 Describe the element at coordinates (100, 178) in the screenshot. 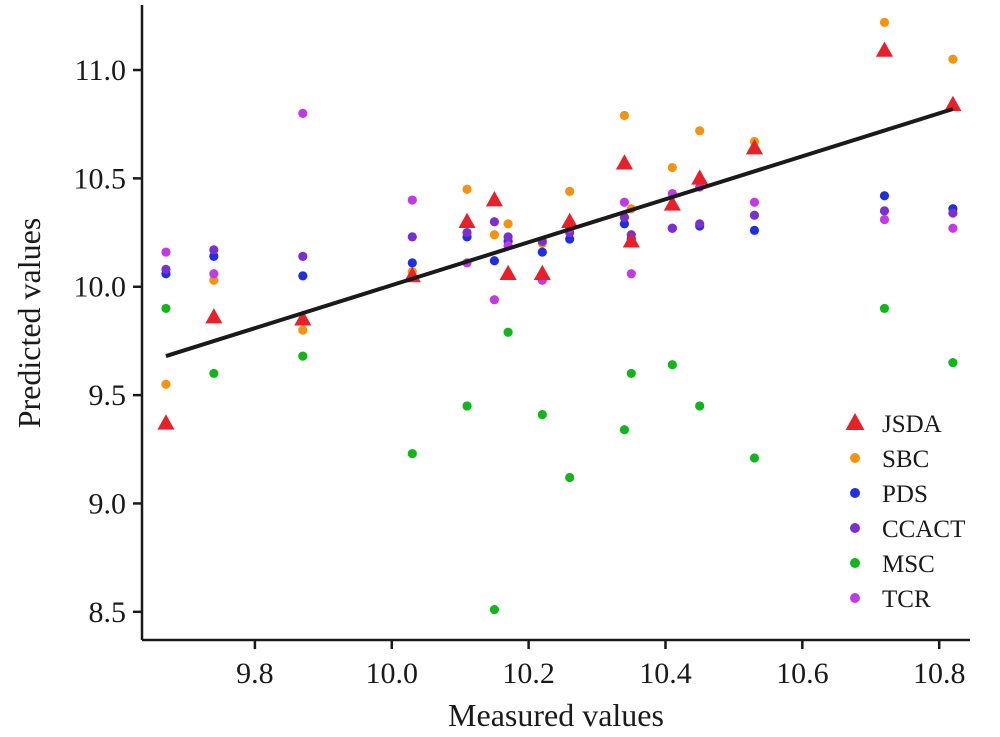

I see `y-tick-label: 10.5` at that location.